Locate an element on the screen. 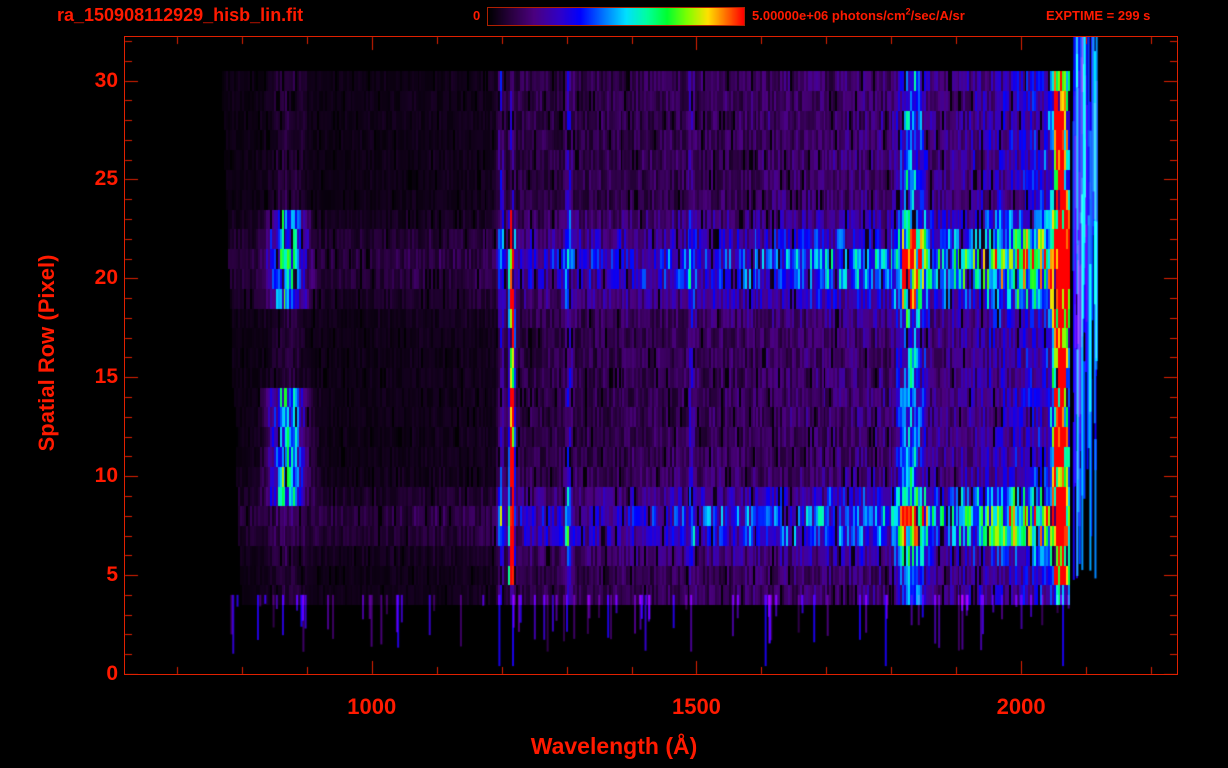  page-title: ra_150908112929_hisb_lin.fit is located at coordinates (180, 15).